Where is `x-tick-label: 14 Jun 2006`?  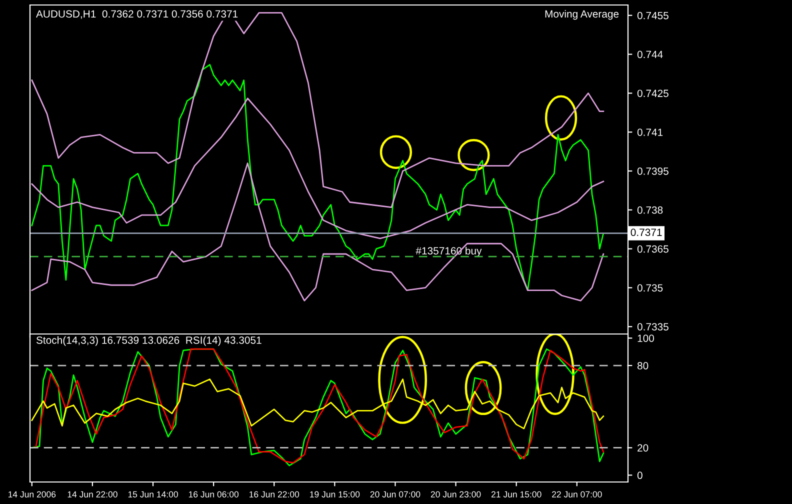
x-tick-label: 14 Jun 2006 is located at coordinates (32, 494).